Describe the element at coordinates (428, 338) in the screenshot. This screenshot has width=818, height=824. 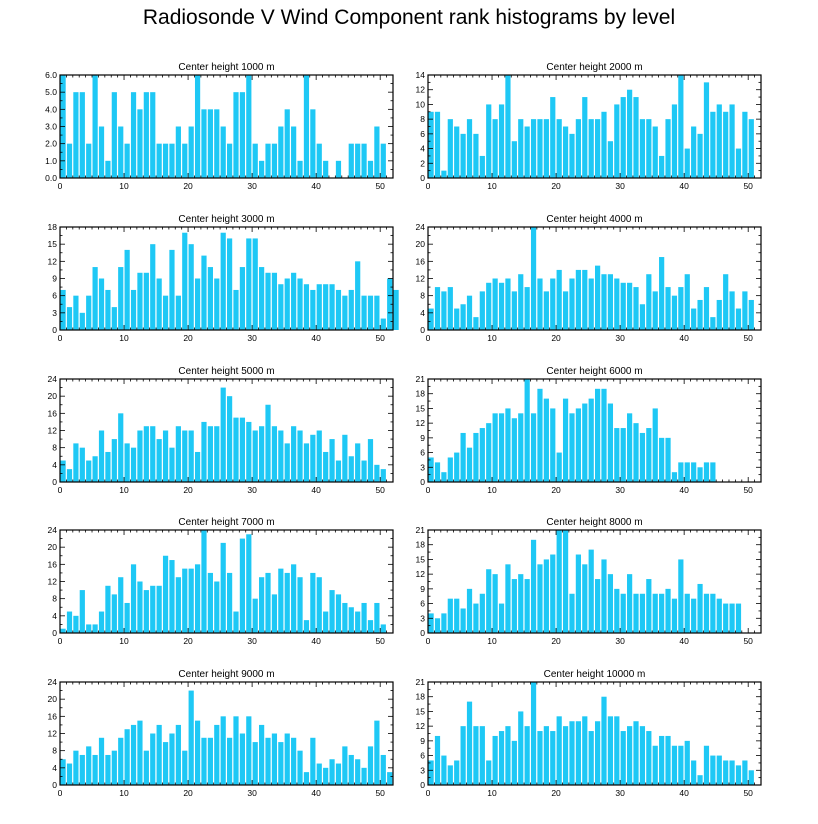
I see `x-tick-label: 0` at that location.